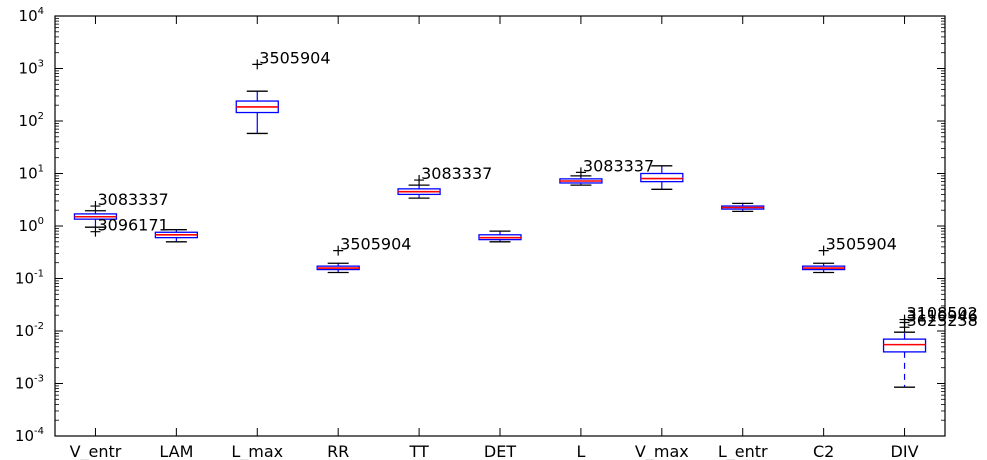 Image resolution: width=987 pixels, height=460 pixels. Describe the element at coordinates (31, 120) in the screenshot. I see `y-tick-label: 10²` at that location.